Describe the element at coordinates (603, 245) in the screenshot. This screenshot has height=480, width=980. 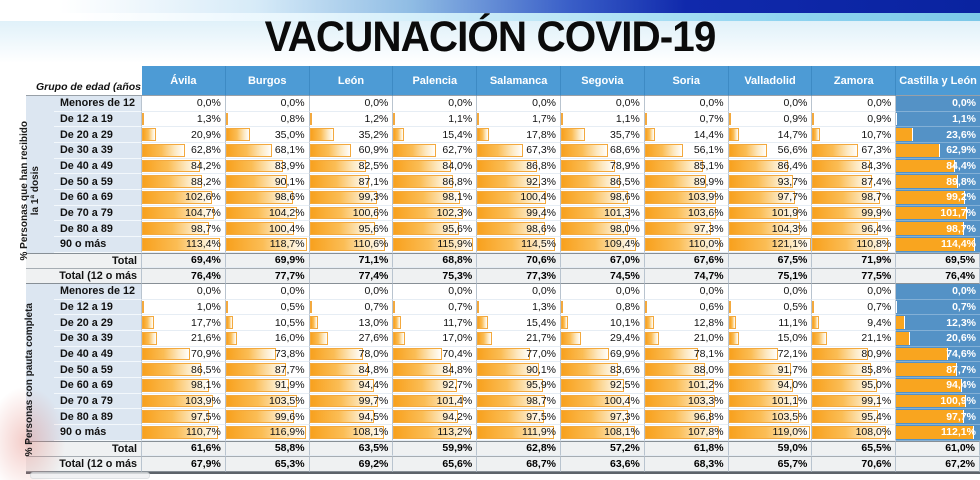
I see `value-cell: 109,4%` at that location.